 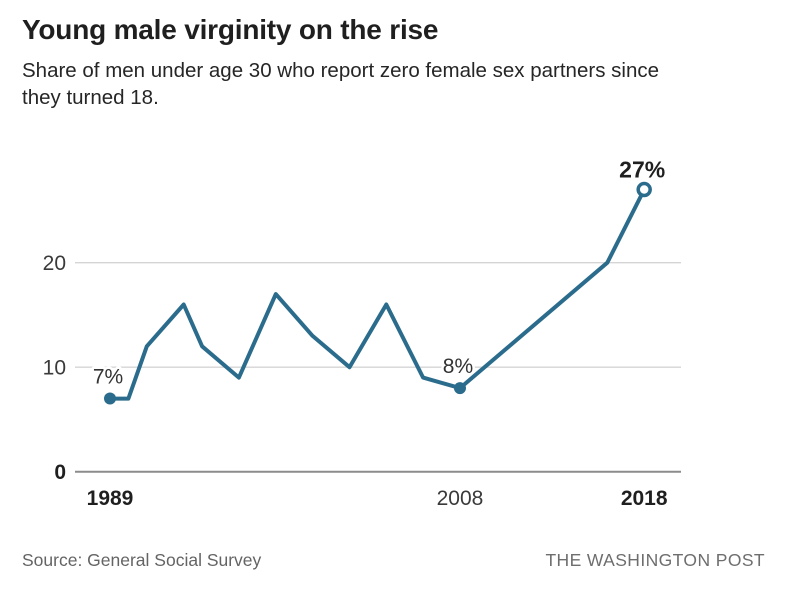 I want to click on chart-title: Young male virginity on the rise, so click(x=230, y=29).